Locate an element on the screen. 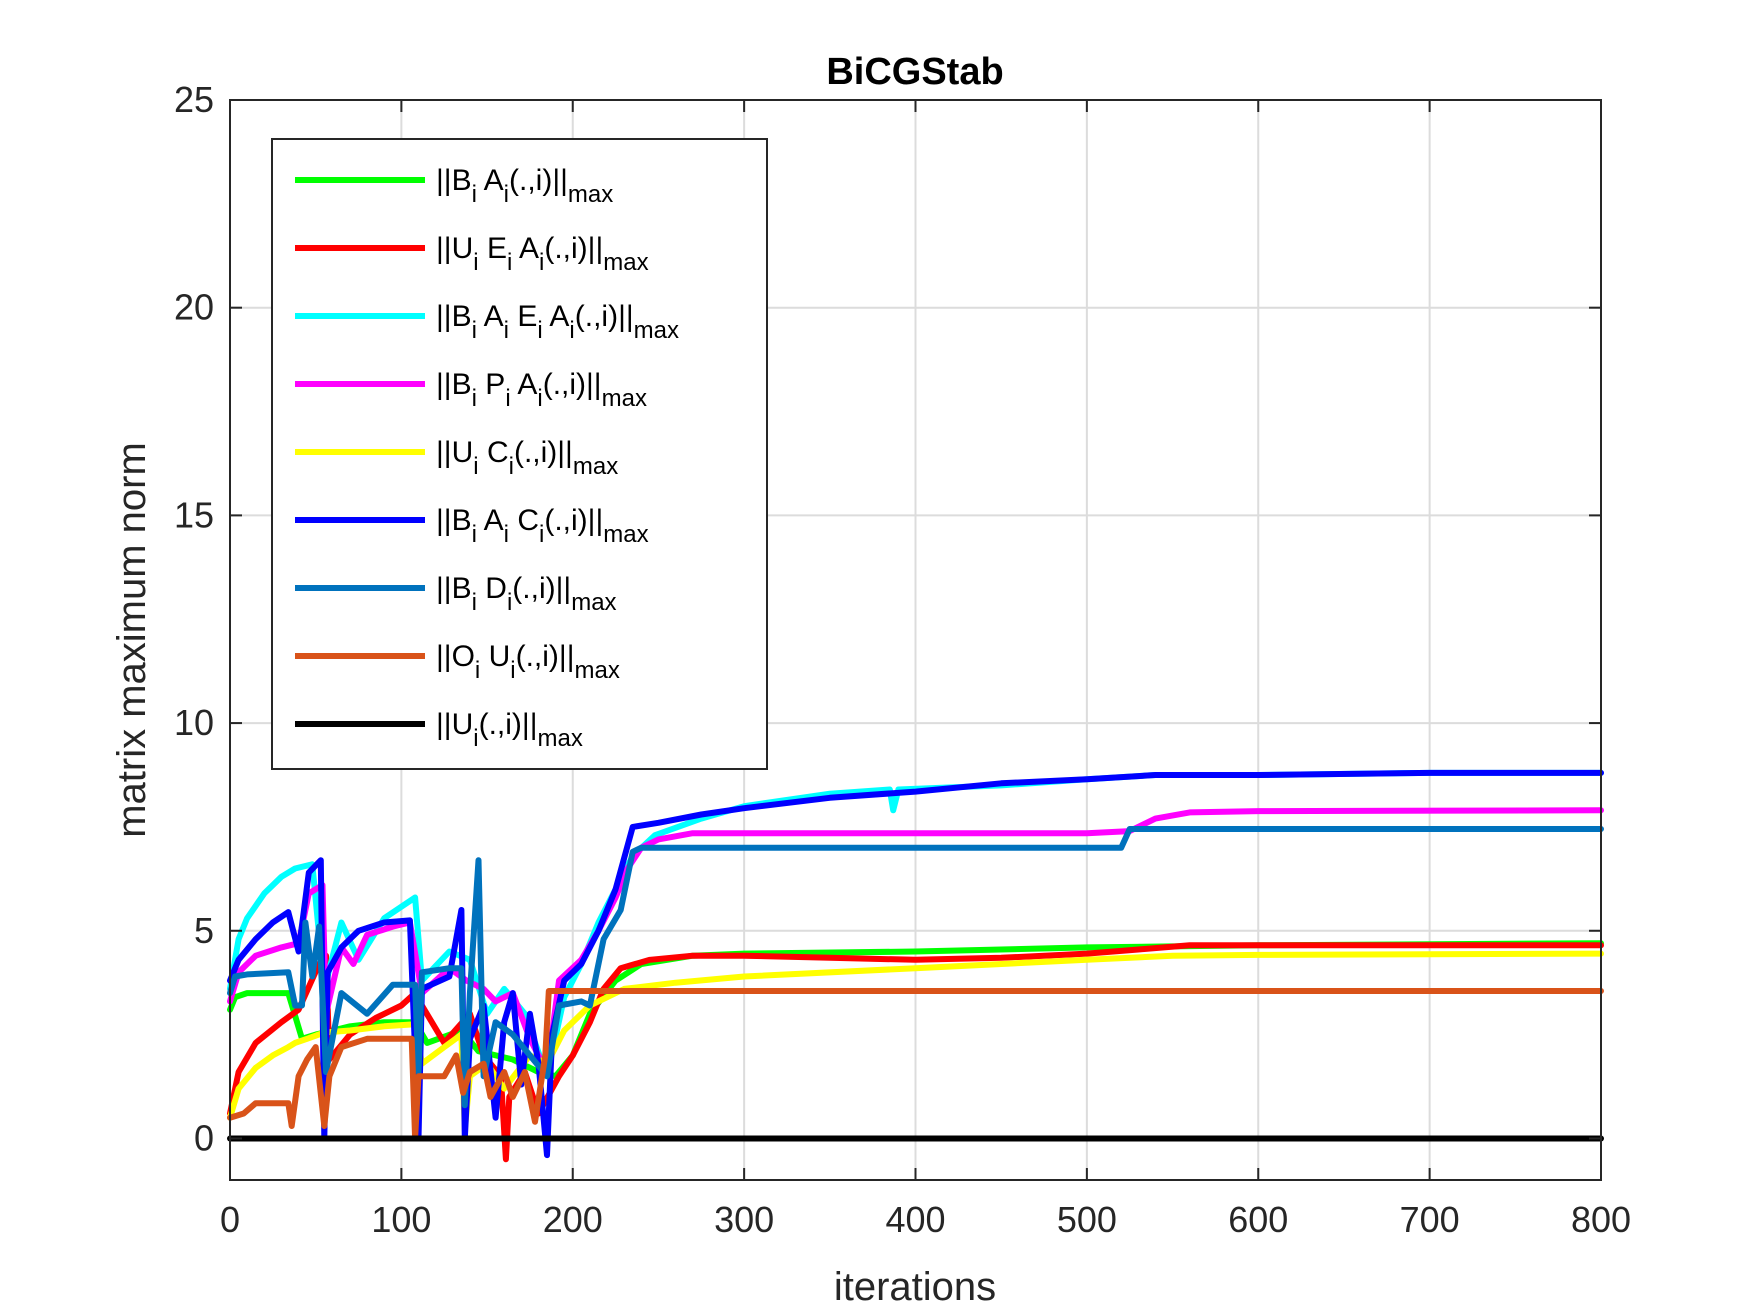 This screenshot has width=1750, height=1313. legend-item: ||Oi Ui(.,i)||max is located at coordinates (457, 662).